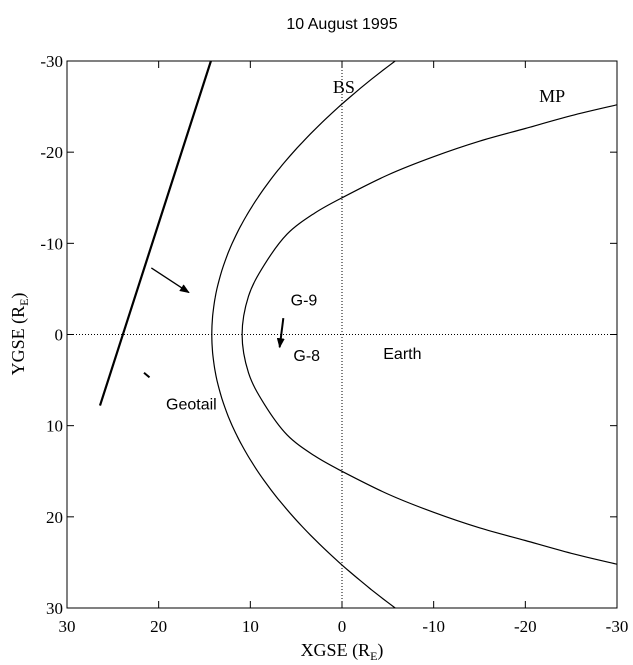 The width and height of the screenshot is (633, 665). What do you see at coordinates (525, 626) in the screenshot?
I see `x-tick-label: -20` at bounding box center [525, 626].